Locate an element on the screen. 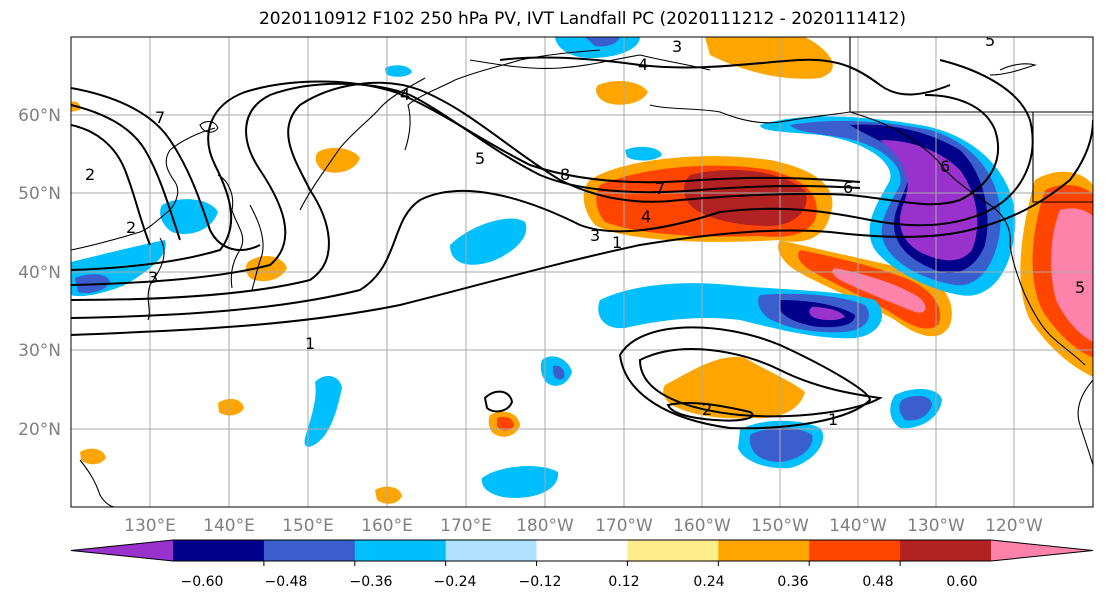 The width and height of the screenshot is (1105, 601). lat-label: 20°N is located at coordinates (39, 430).